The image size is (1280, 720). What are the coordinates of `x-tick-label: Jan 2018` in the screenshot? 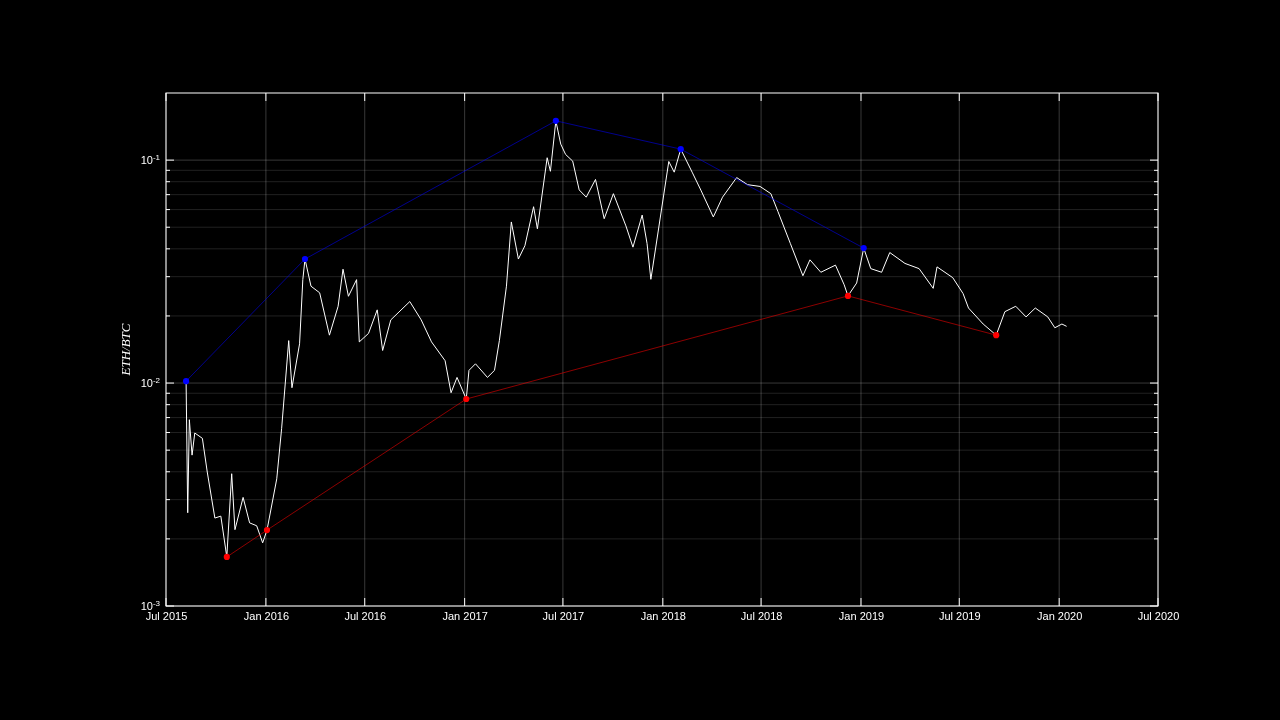 It's located at (663, 615).